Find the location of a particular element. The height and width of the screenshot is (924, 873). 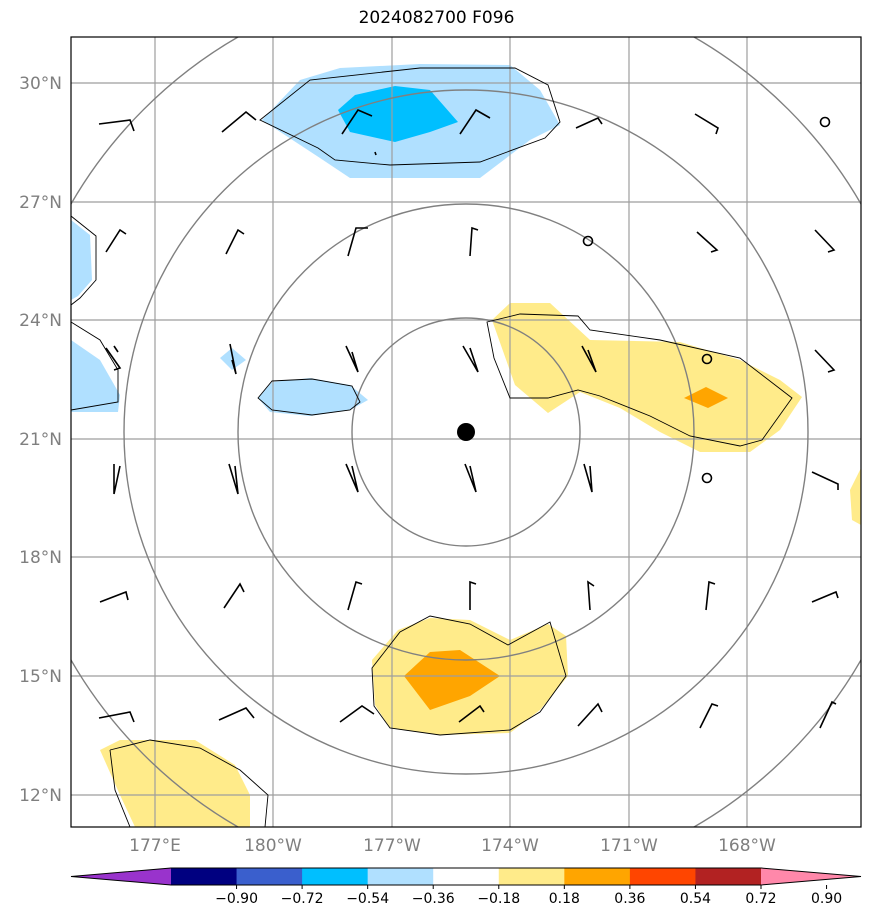

contour-line-center is located at coordinates (309, 397).